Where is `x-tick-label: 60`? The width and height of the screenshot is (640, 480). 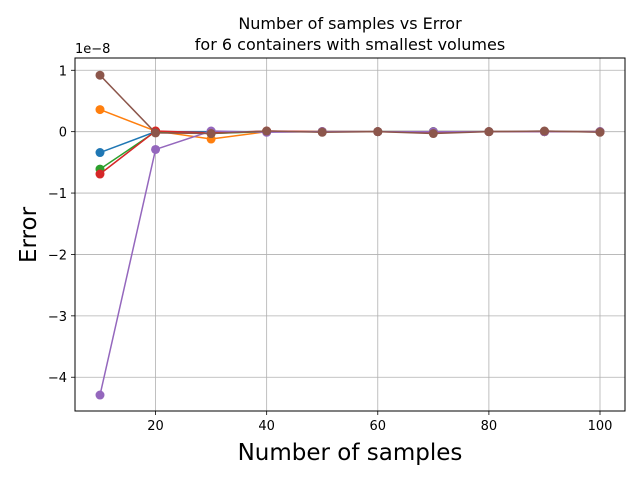 x-tick-label: 60 is located at coordinates (378, 426).